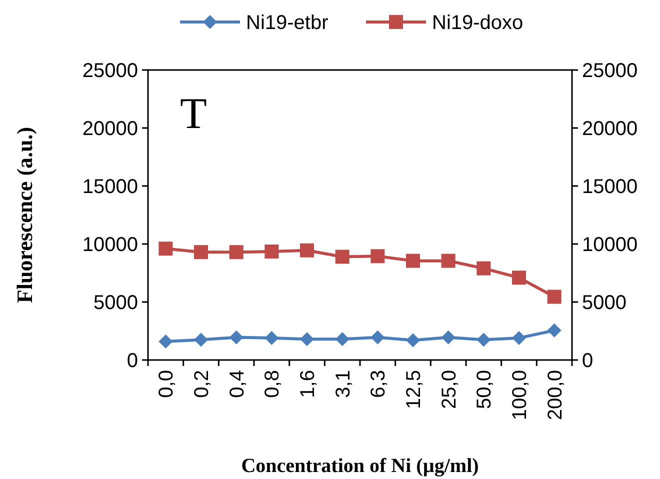 The image size is (660, 479). What do you see at coordinates (193, 113) in the screenshot?
I see `annotation: T` at bounding box center [193, 113].